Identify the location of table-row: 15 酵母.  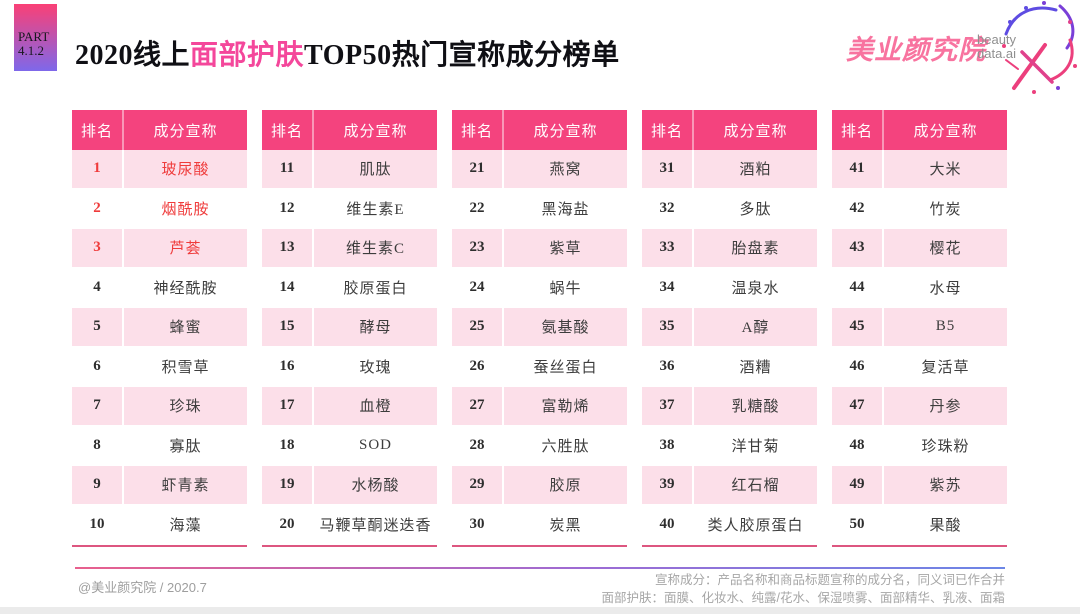
(349, 328).